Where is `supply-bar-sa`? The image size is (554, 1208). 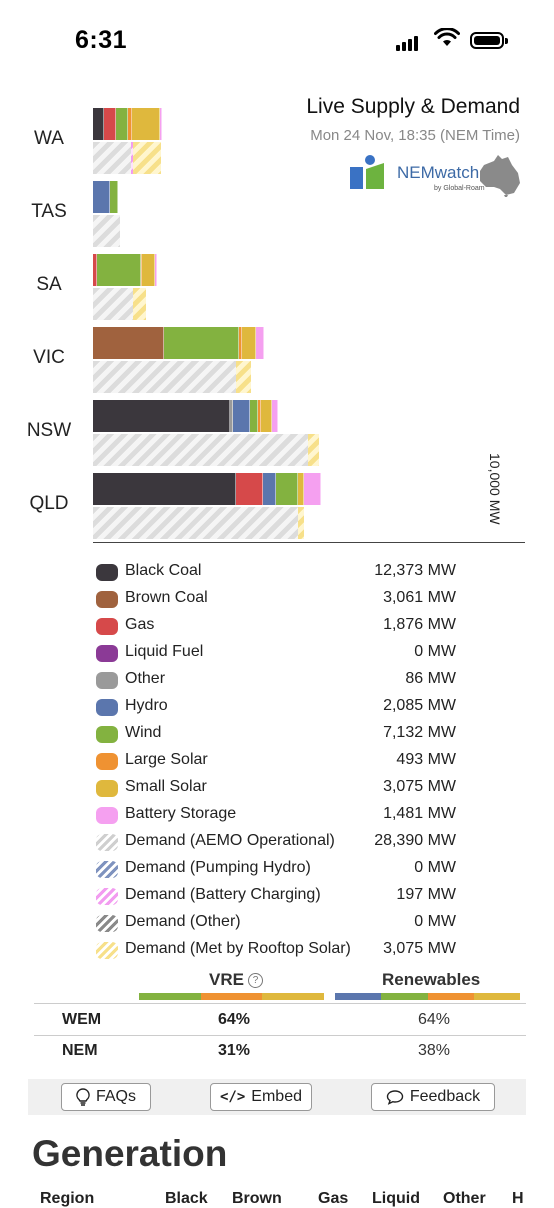 supply-bar-sa is located at coordinates (125, 270).